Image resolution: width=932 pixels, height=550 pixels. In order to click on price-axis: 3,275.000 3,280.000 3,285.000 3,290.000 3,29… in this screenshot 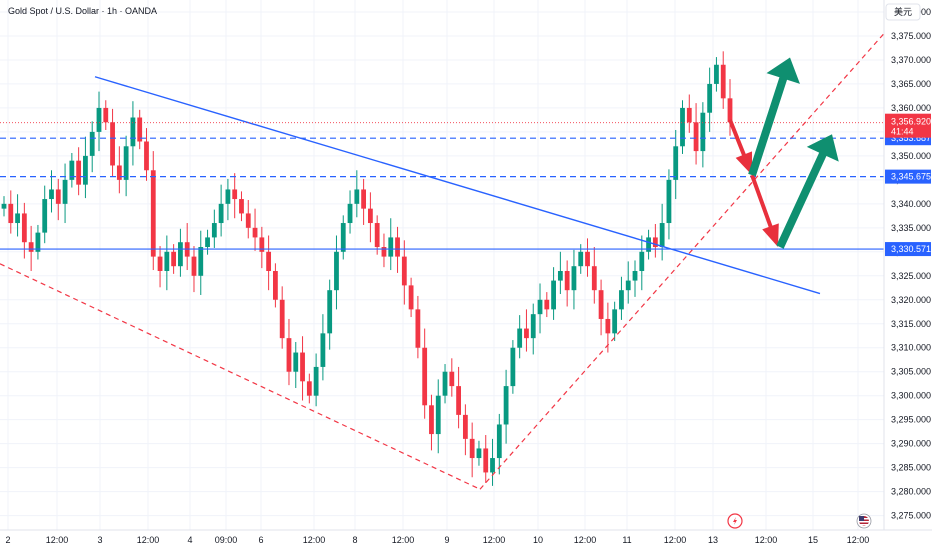, I will do `click(907, 275)`.